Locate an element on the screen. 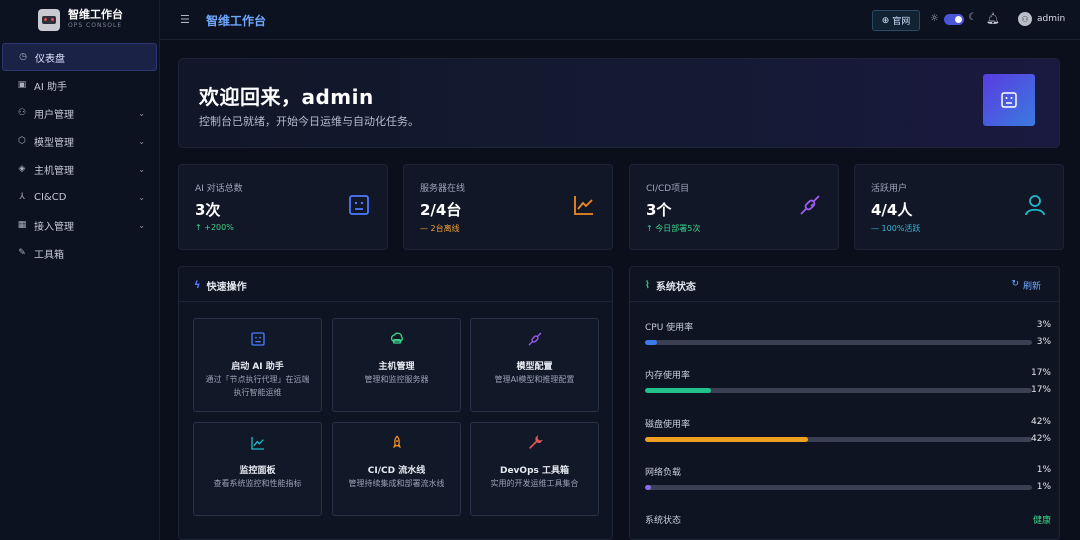 This screenshot has width=1080, height=540. brand-title: 智维工作台 is located at coordinates (95, 14).